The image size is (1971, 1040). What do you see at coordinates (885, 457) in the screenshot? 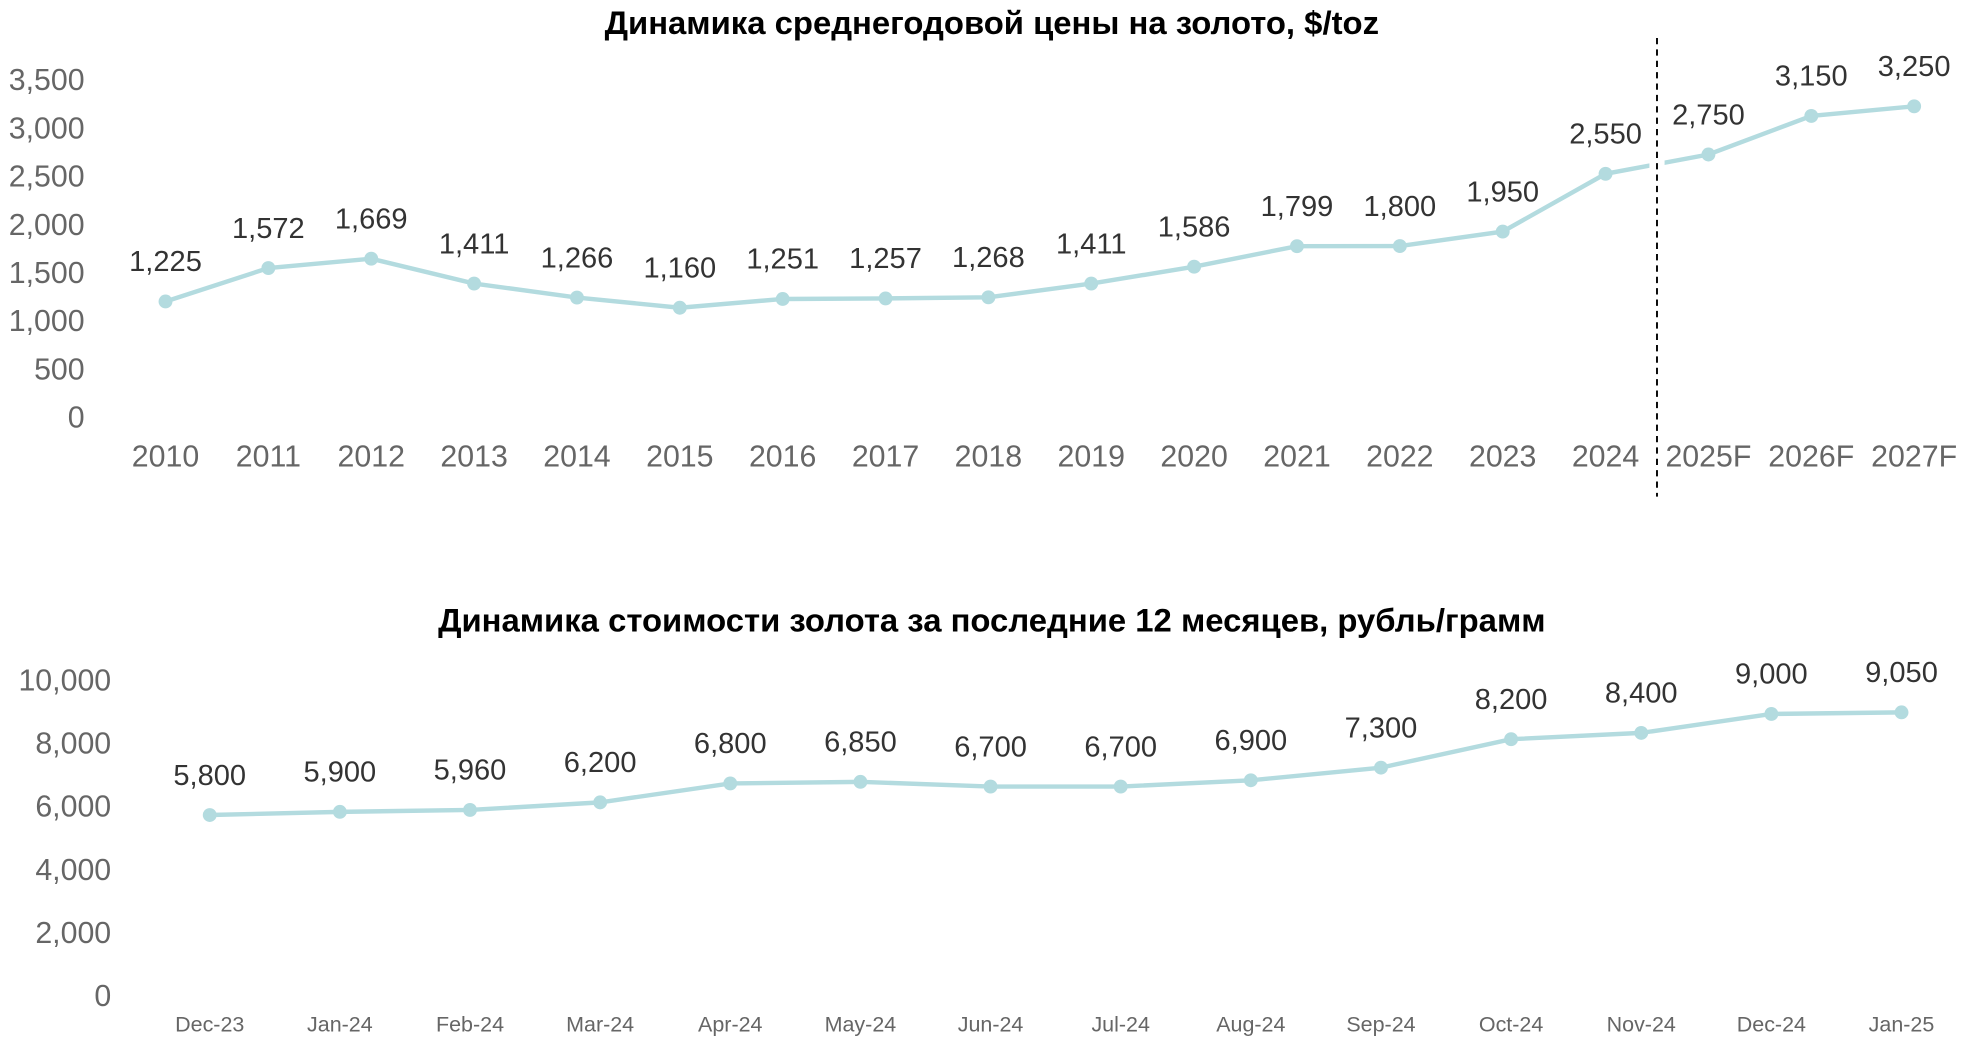
I see `x-tick-label: 2017` at bounding box center [885, 457].